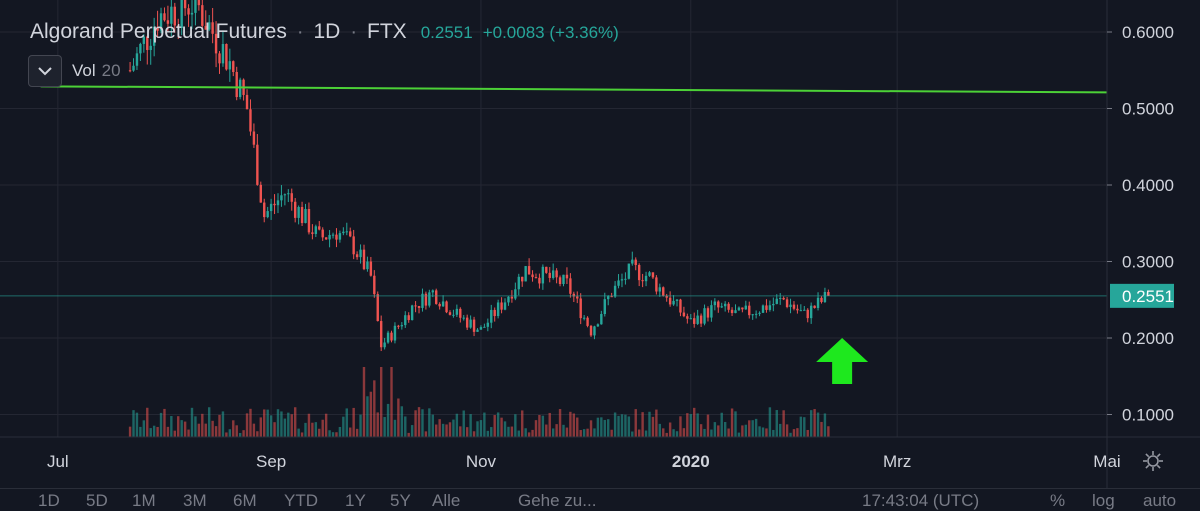 The image size is (1200, 511). Describe the element at coordinates (301, 500) in the screenshot. I see `range-ytd: YTD` at that location.